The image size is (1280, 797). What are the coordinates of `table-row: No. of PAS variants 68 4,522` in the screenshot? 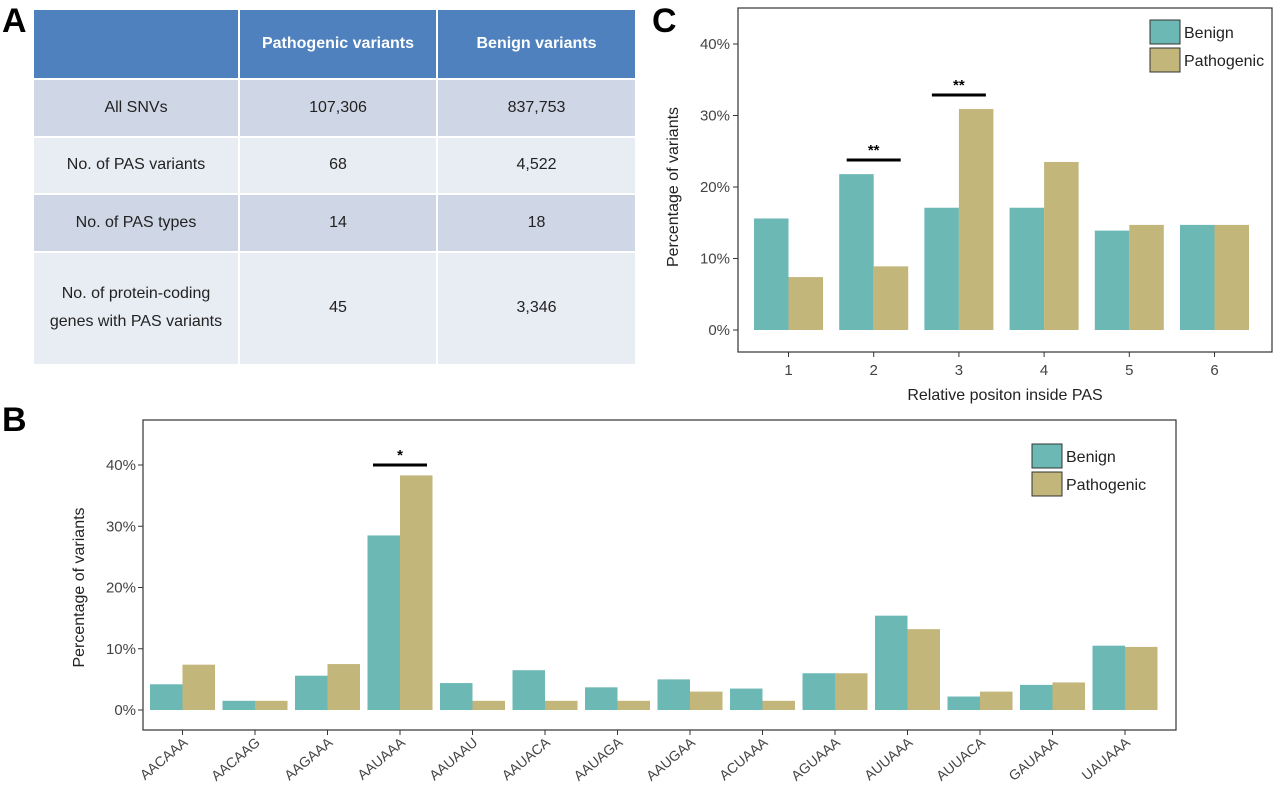 It's located at (334, 165).